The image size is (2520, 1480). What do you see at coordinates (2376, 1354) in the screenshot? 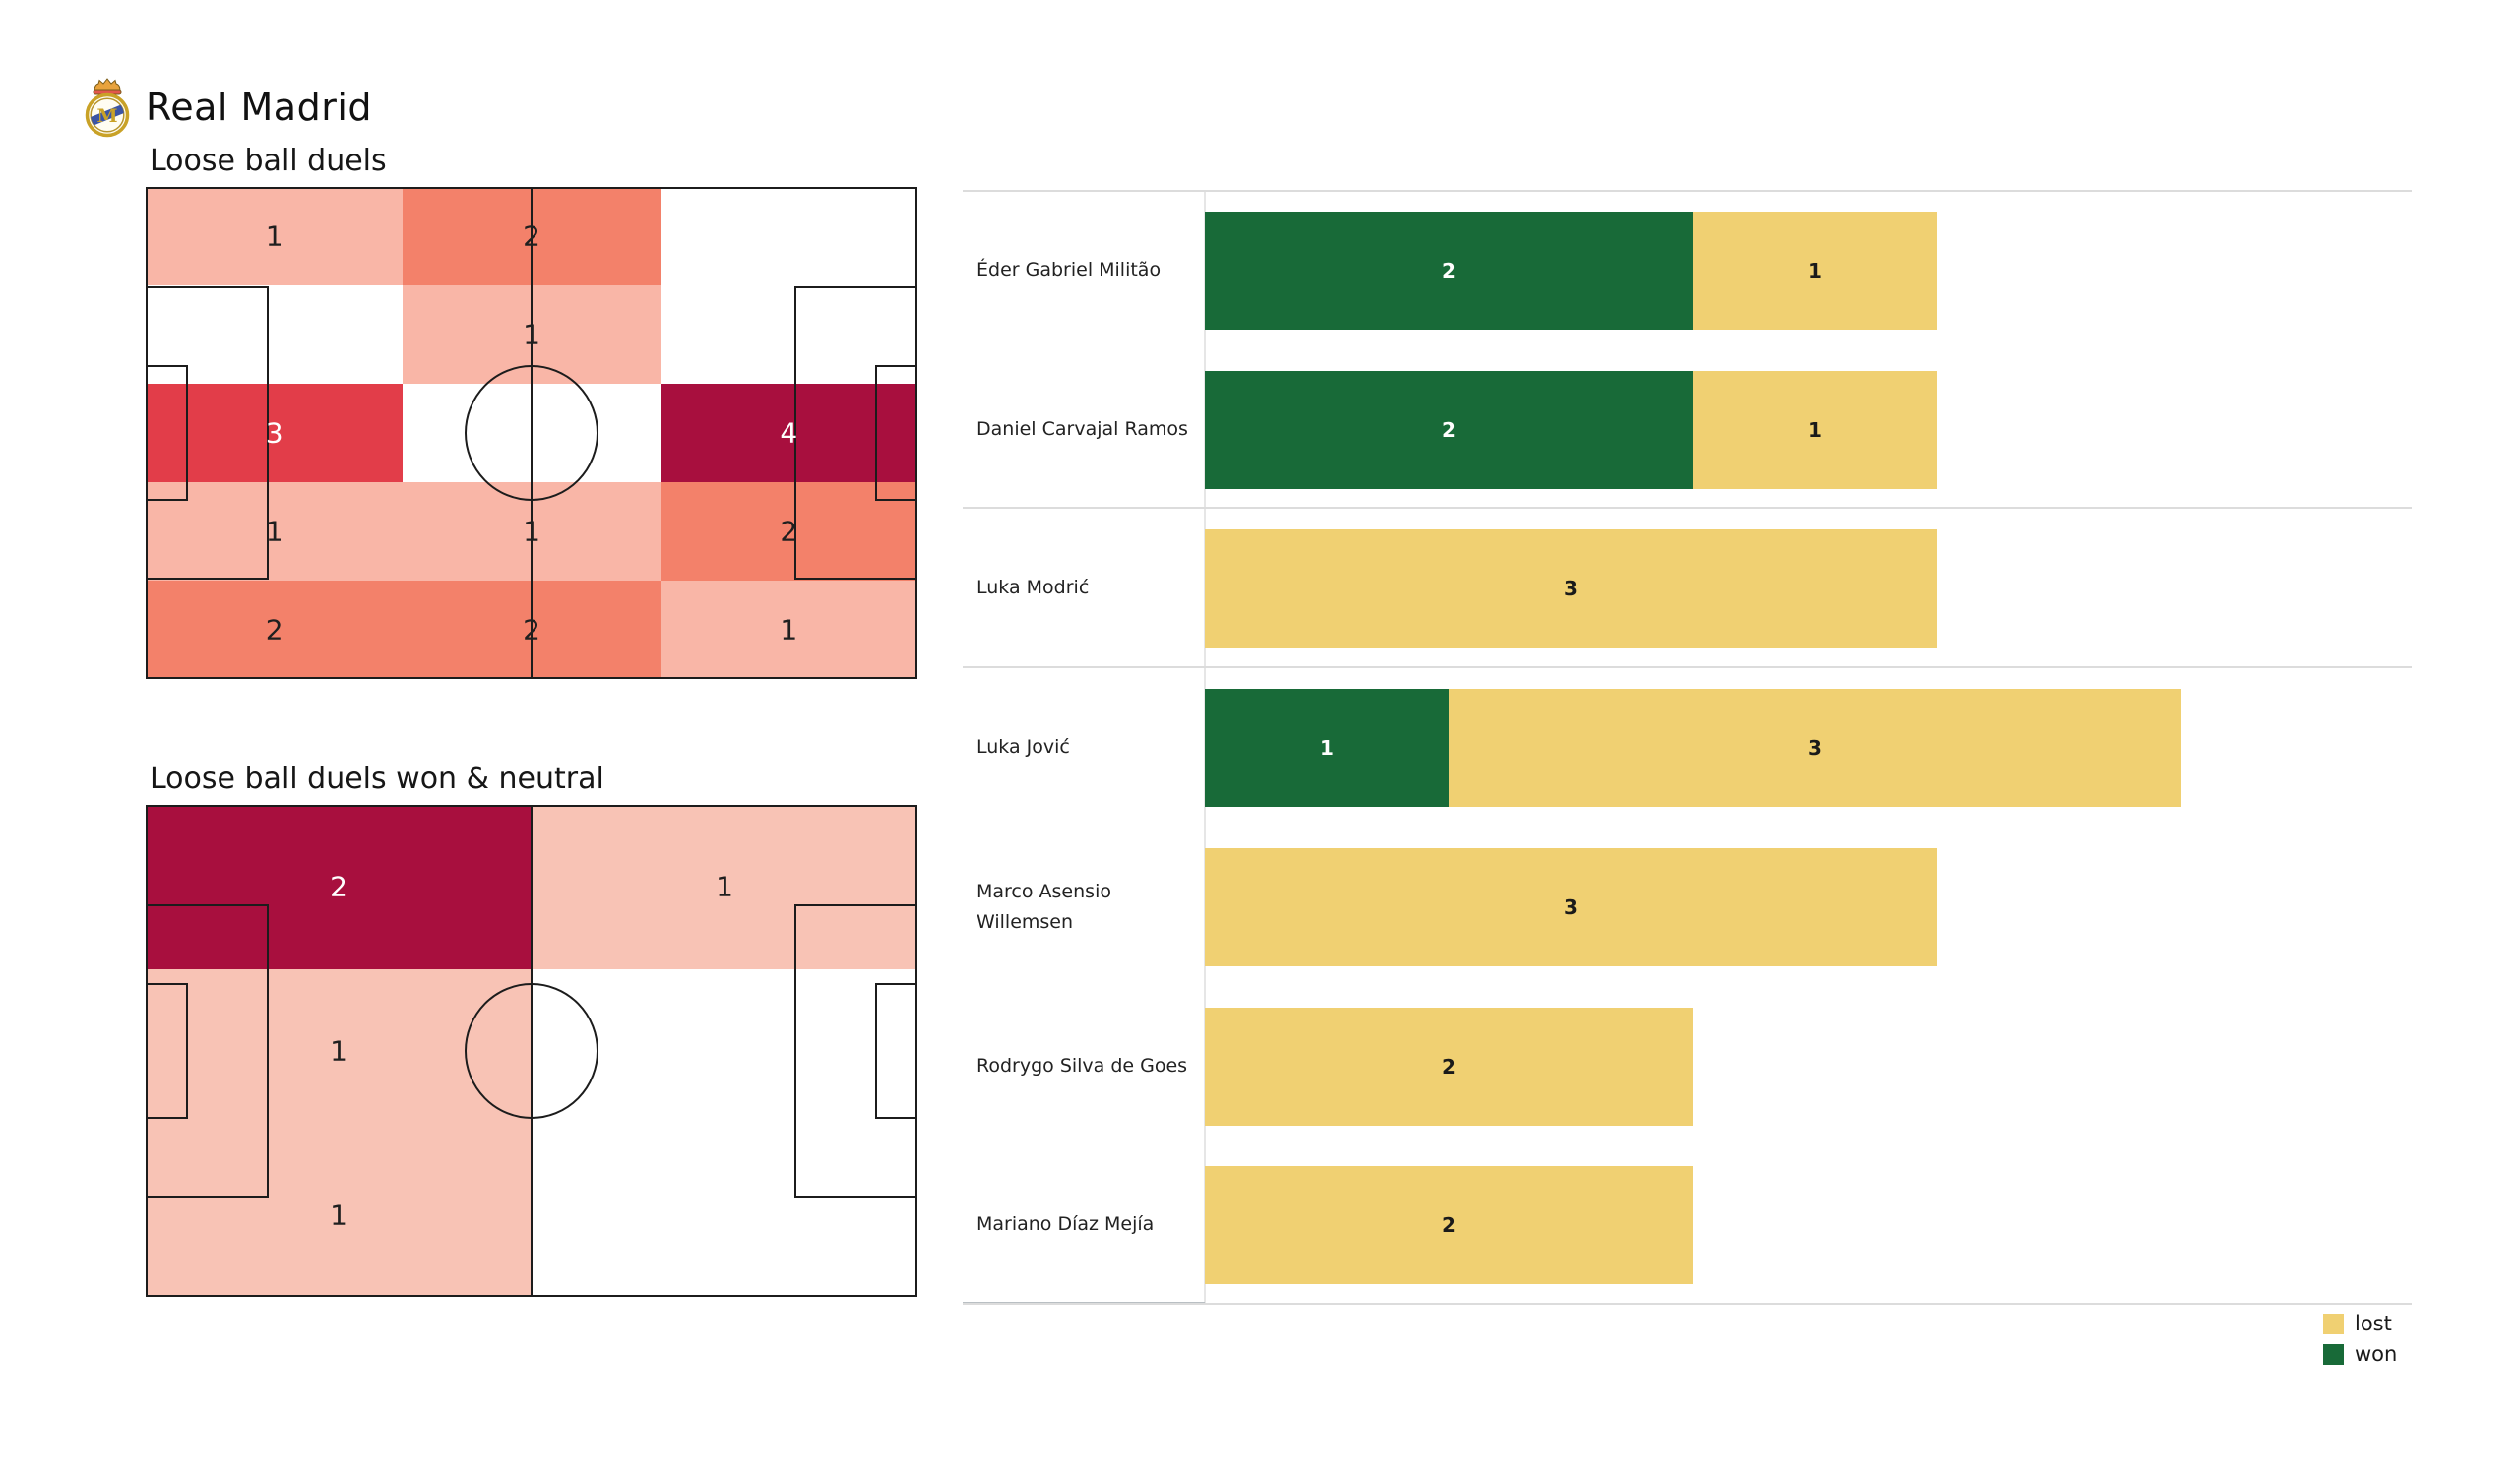
I see `won-label: won` at bounding box center [2376, 1354].